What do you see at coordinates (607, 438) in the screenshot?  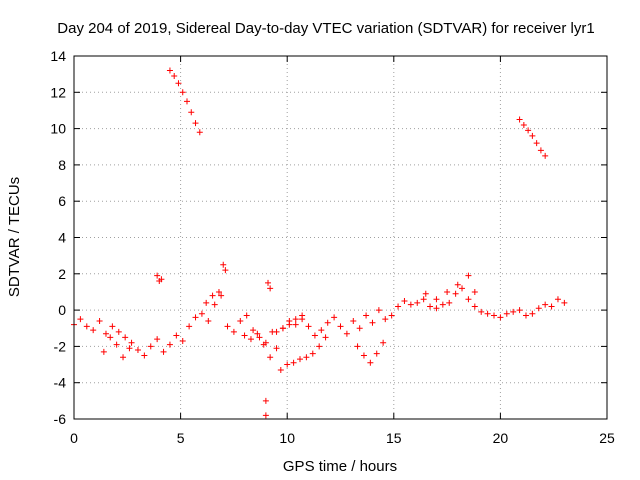 I see `x-tick-label: 25` at bounding box center [607, 438].